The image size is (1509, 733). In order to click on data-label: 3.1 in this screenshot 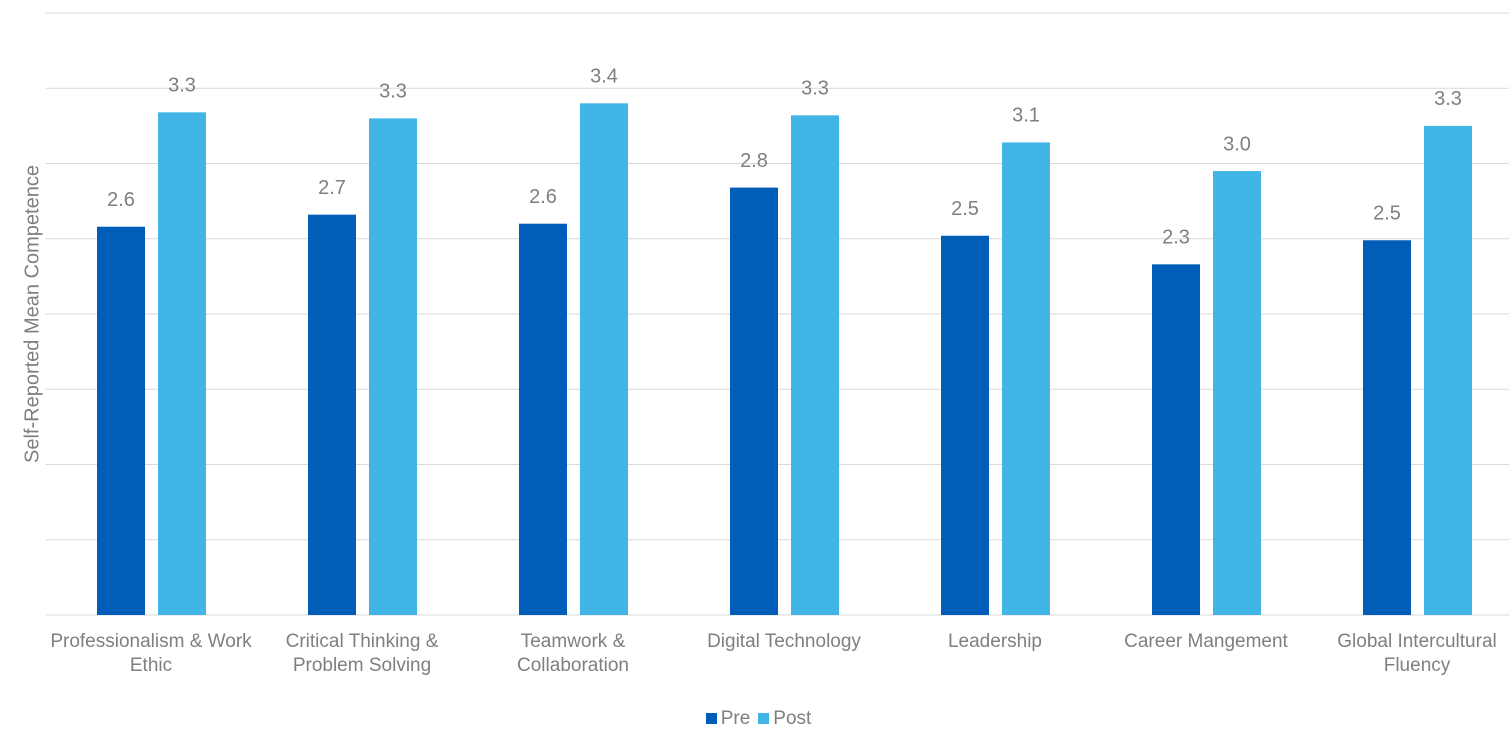, I will do `click(1026, 116)`.